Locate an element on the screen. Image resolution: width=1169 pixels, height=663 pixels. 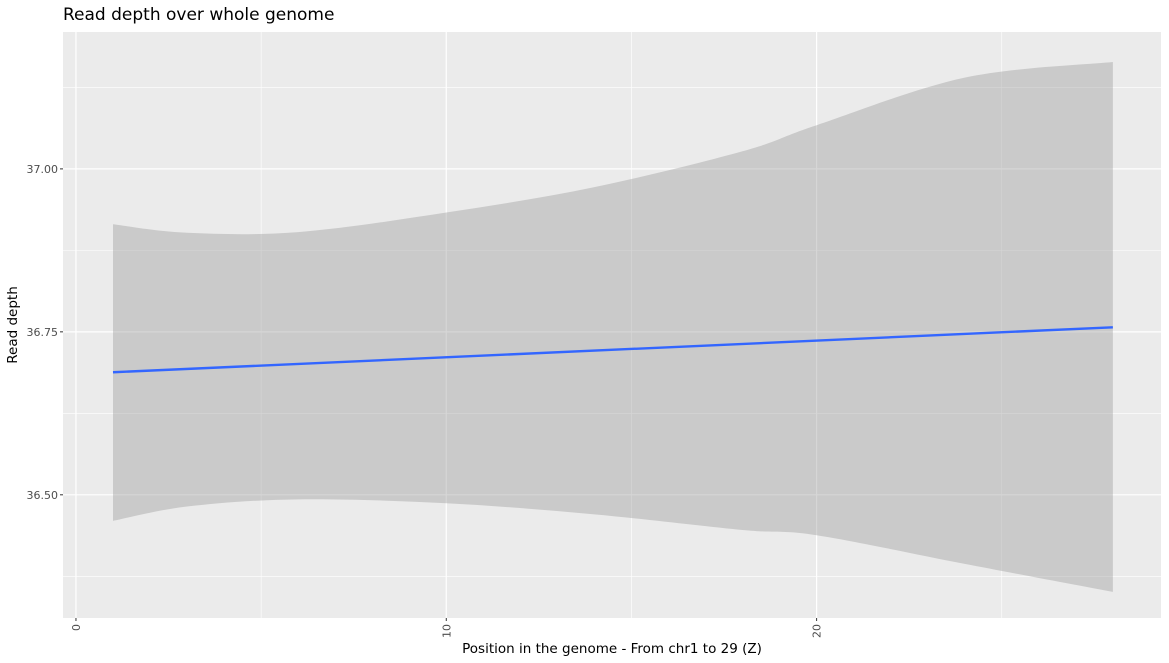
y-axis-title: Read depth is located at coordinates (13, 325).